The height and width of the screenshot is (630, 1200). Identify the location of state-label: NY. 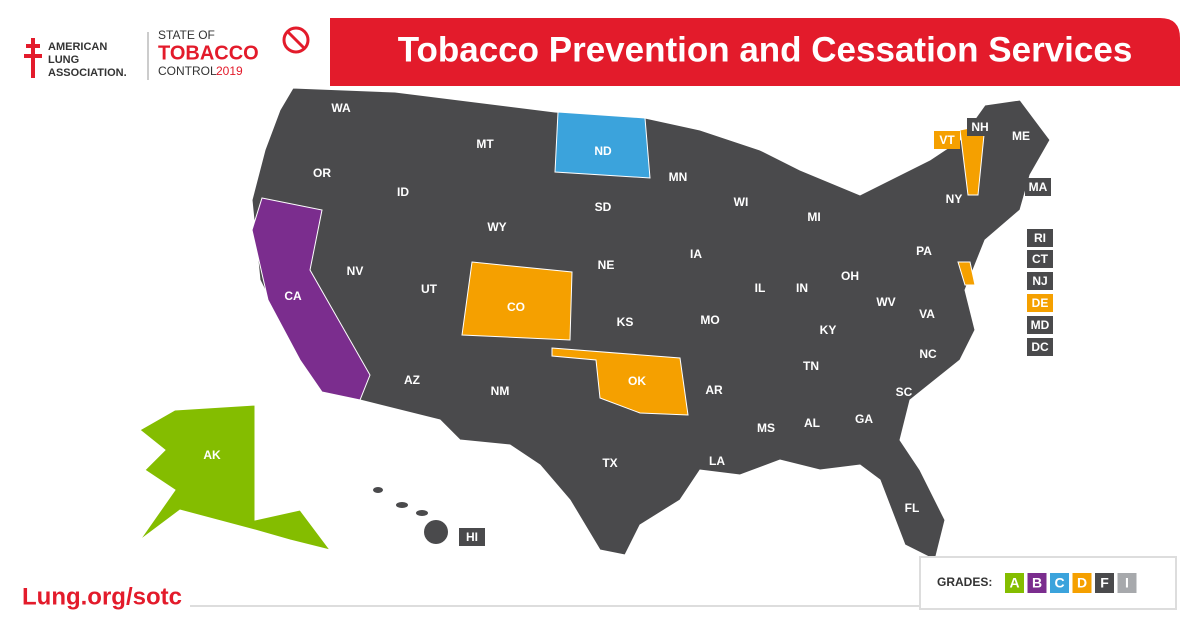
(954, 199).